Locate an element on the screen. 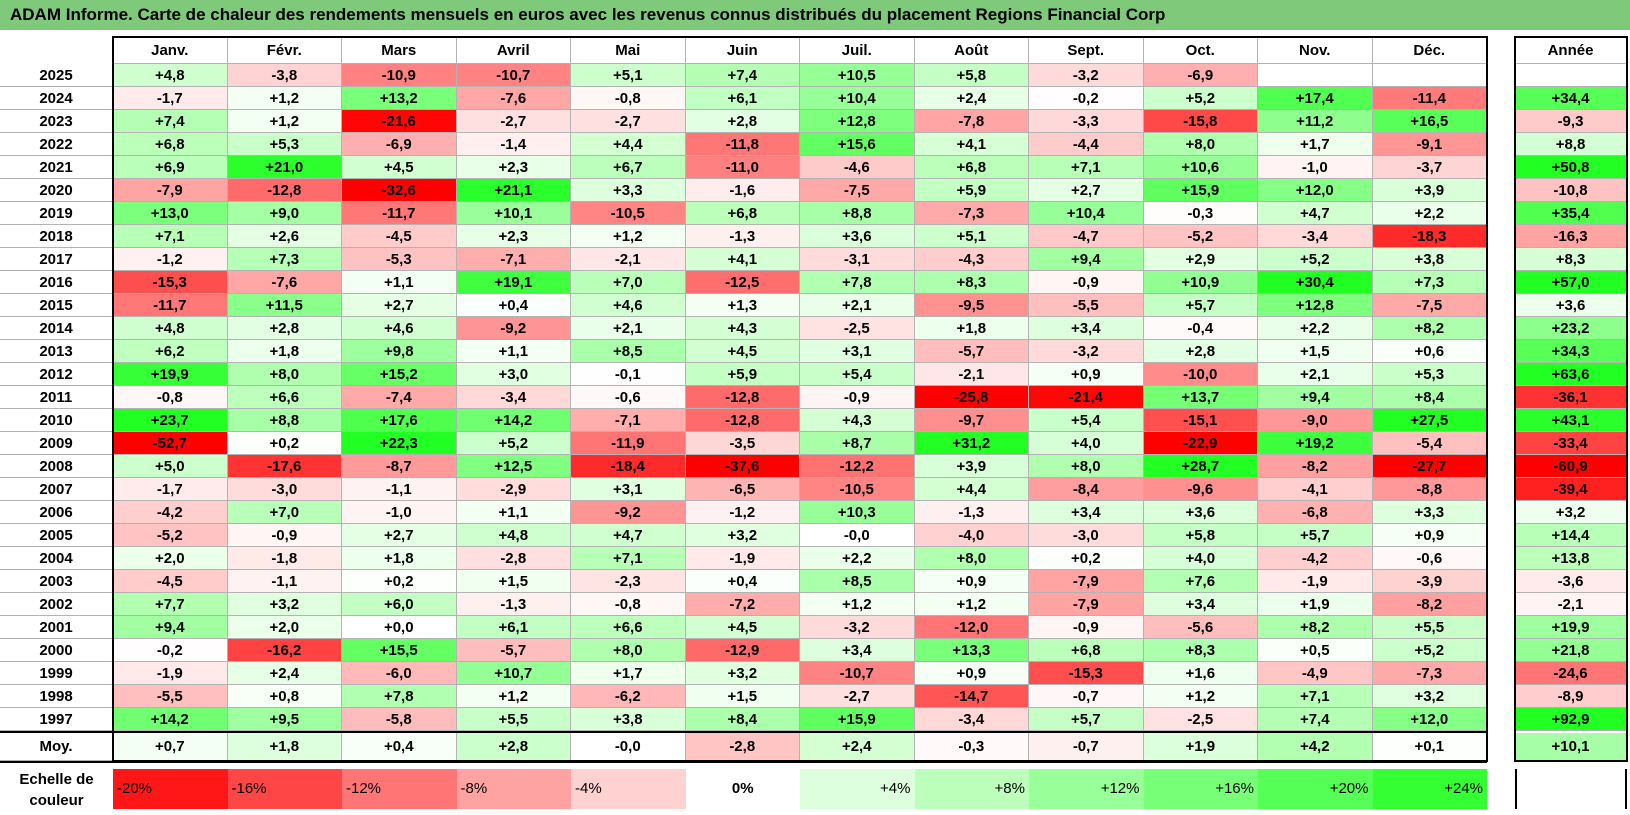  heatmap-cell: +23,7 is located at coordinates (170, 420).